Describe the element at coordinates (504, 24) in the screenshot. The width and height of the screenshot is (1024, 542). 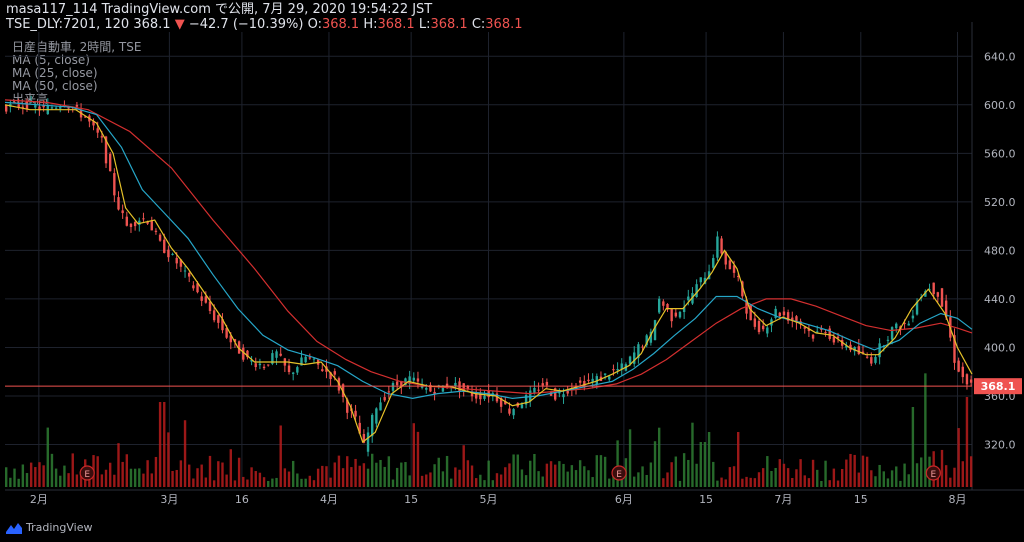
I see `close-value: 368.1` at that location.